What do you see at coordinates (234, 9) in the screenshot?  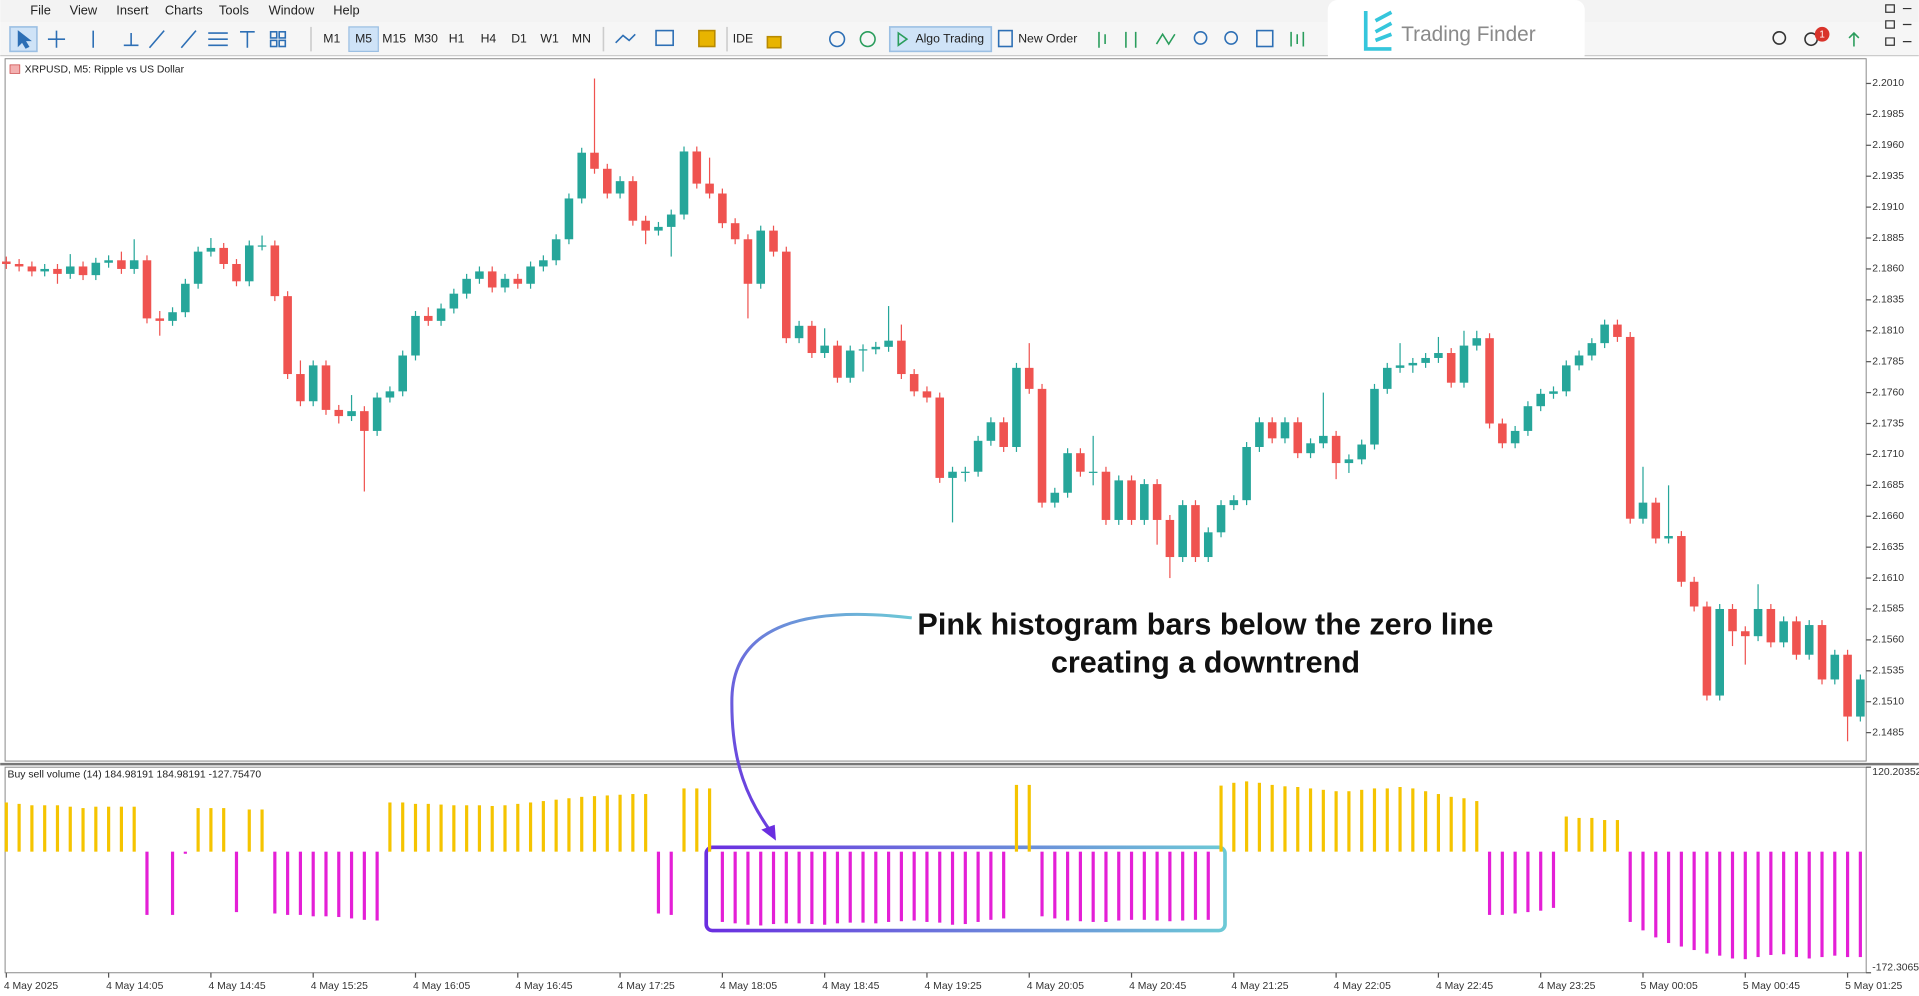 I see `menu-item: Tools` at bounding box center [234, 9].